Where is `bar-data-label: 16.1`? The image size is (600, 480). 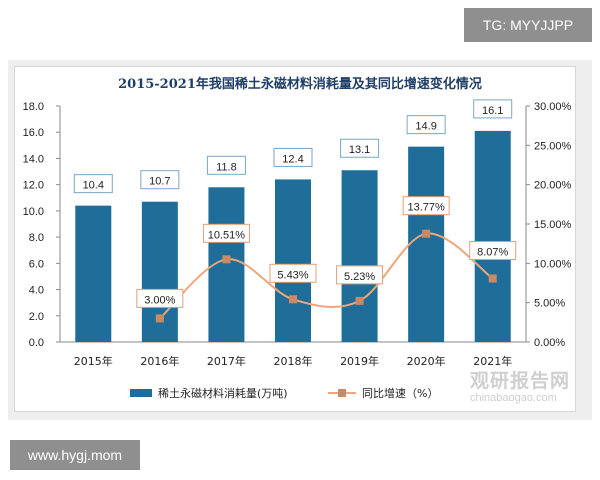
bar-data-label: 16.1 is located at coordinates (492, 111).